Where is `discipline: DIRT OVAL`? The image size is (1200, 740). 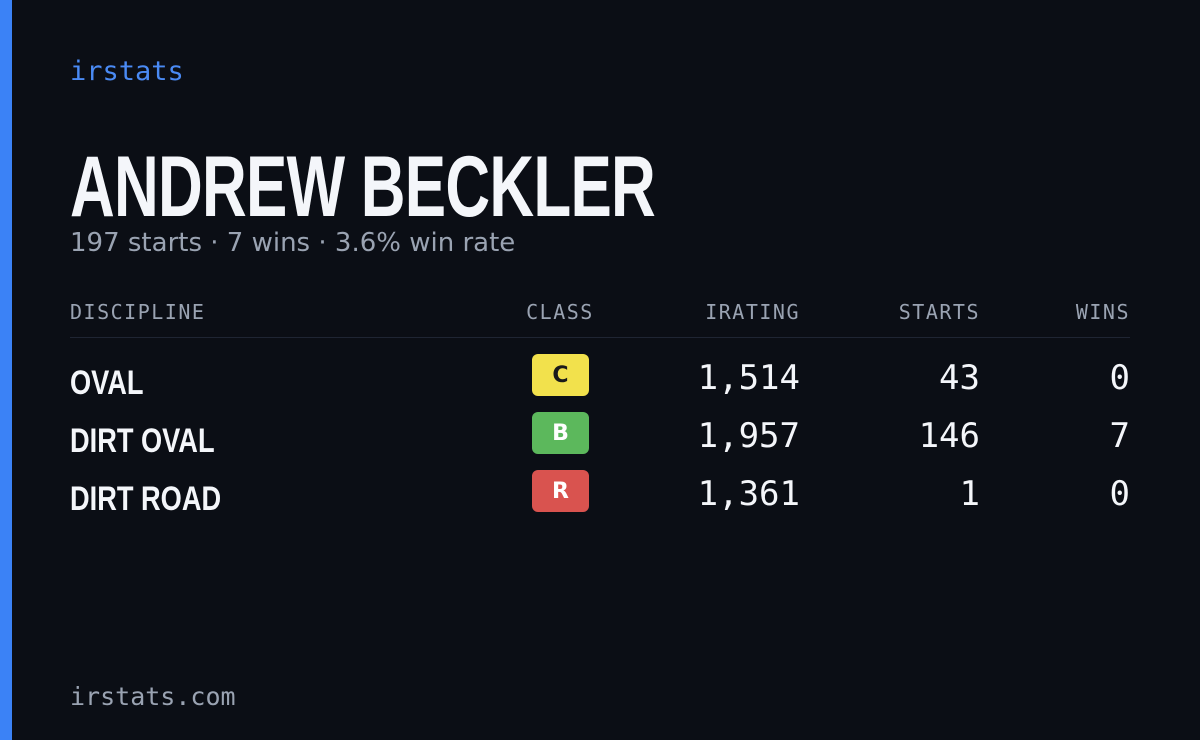 discipline: DIRT OVAL is located at coordinates (142, 441).